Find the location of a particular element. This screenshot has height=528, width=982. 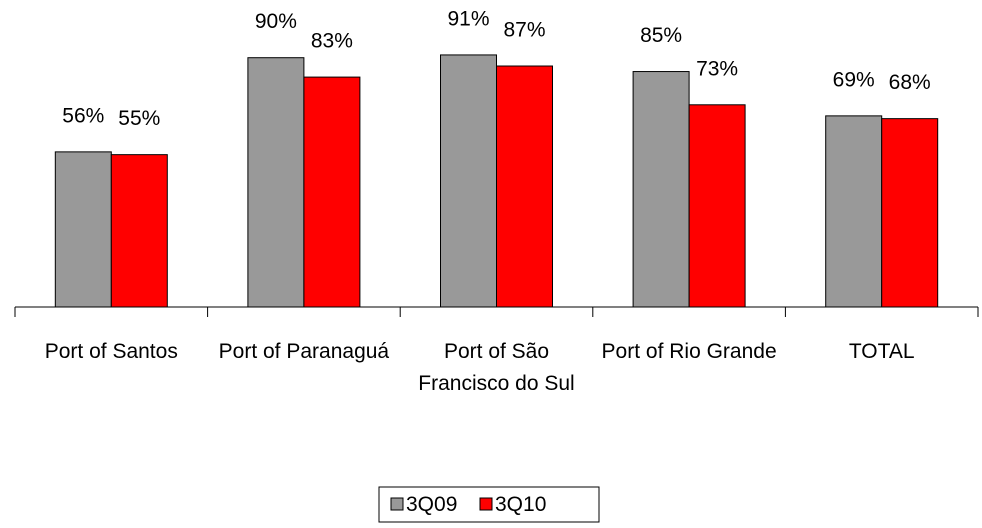

x-tick-label: Port of Rio Grande is located at coordinates (689, 351).